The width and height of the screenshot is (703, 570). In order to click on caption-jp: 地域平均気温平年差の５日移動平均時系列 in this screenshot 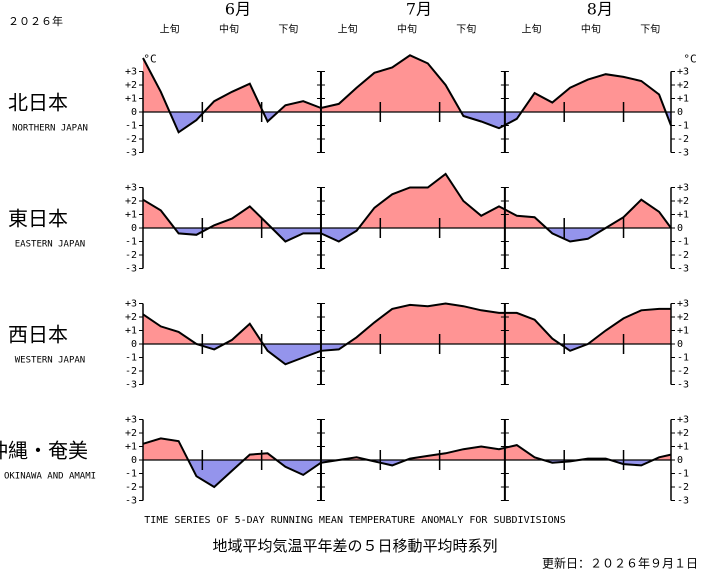, I will do `click(354, 546)`.